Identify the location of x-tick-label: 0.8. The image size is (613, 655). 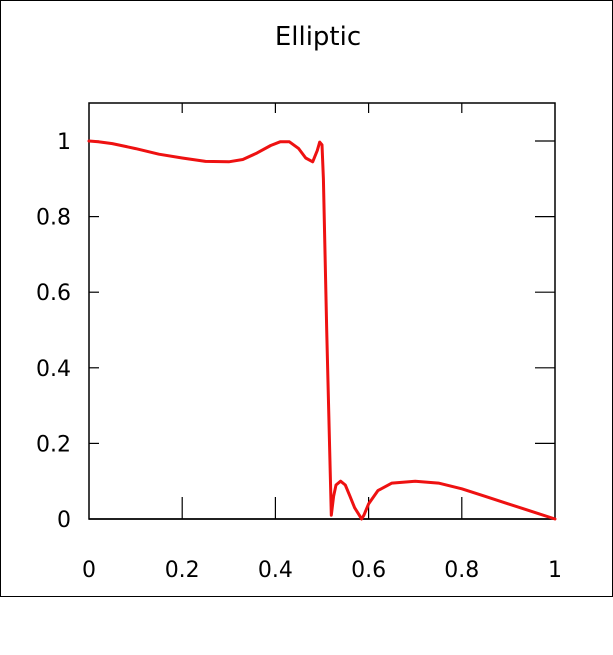
(461, 570).